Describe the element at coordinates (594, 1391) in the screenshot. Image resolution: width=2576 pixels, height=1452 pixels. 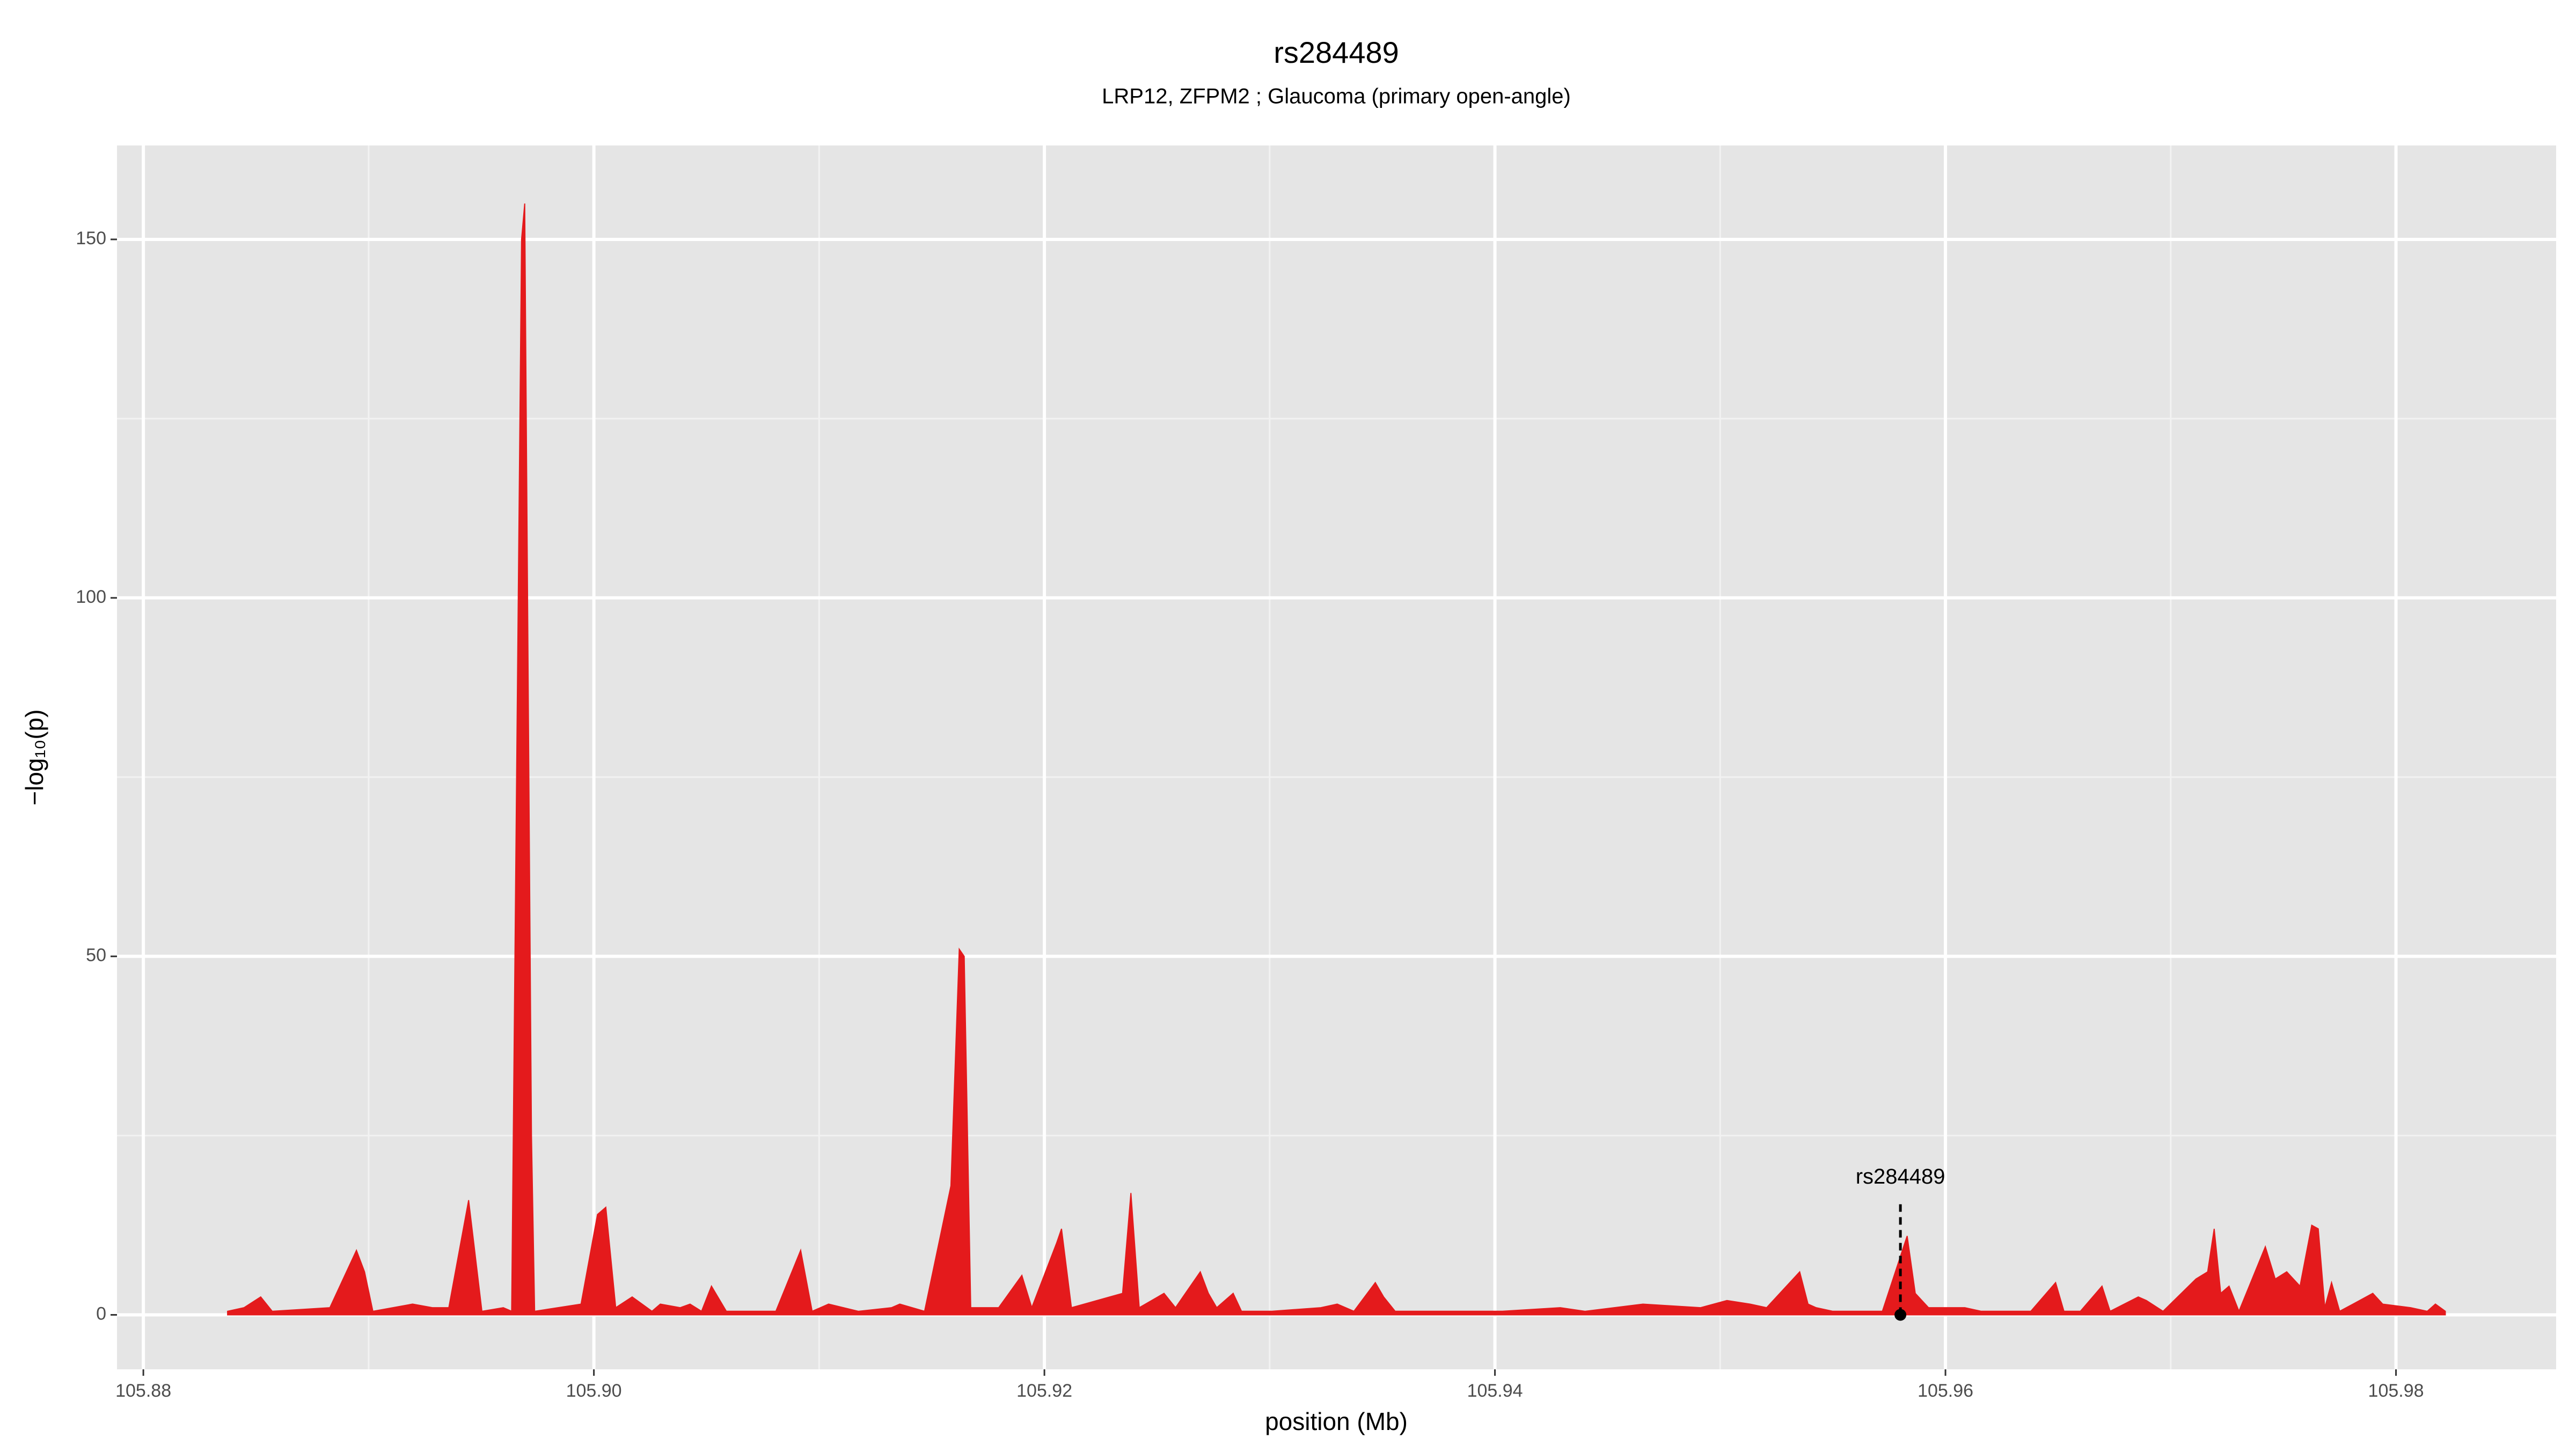
I see `x-tick-label: 105.90` at that location.